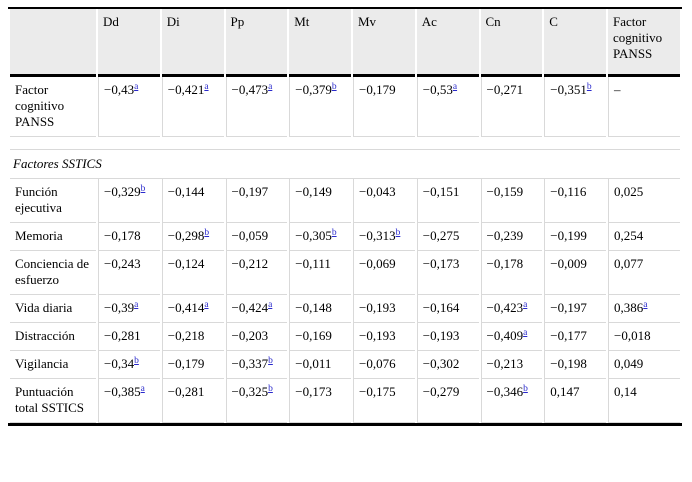 The width and height of the screenshot is (692, 482). I want to click on value-cell: −0,346b, so click(511, 401).